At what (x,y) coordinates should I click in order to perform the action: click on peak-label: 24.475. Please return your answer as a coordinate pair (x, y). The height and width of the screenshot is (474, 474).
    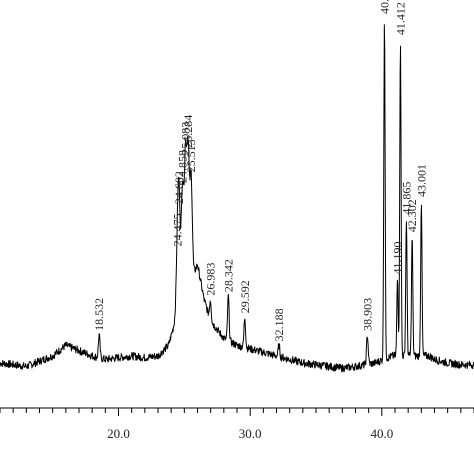
    Looking at the image, I should click on (177, 229).